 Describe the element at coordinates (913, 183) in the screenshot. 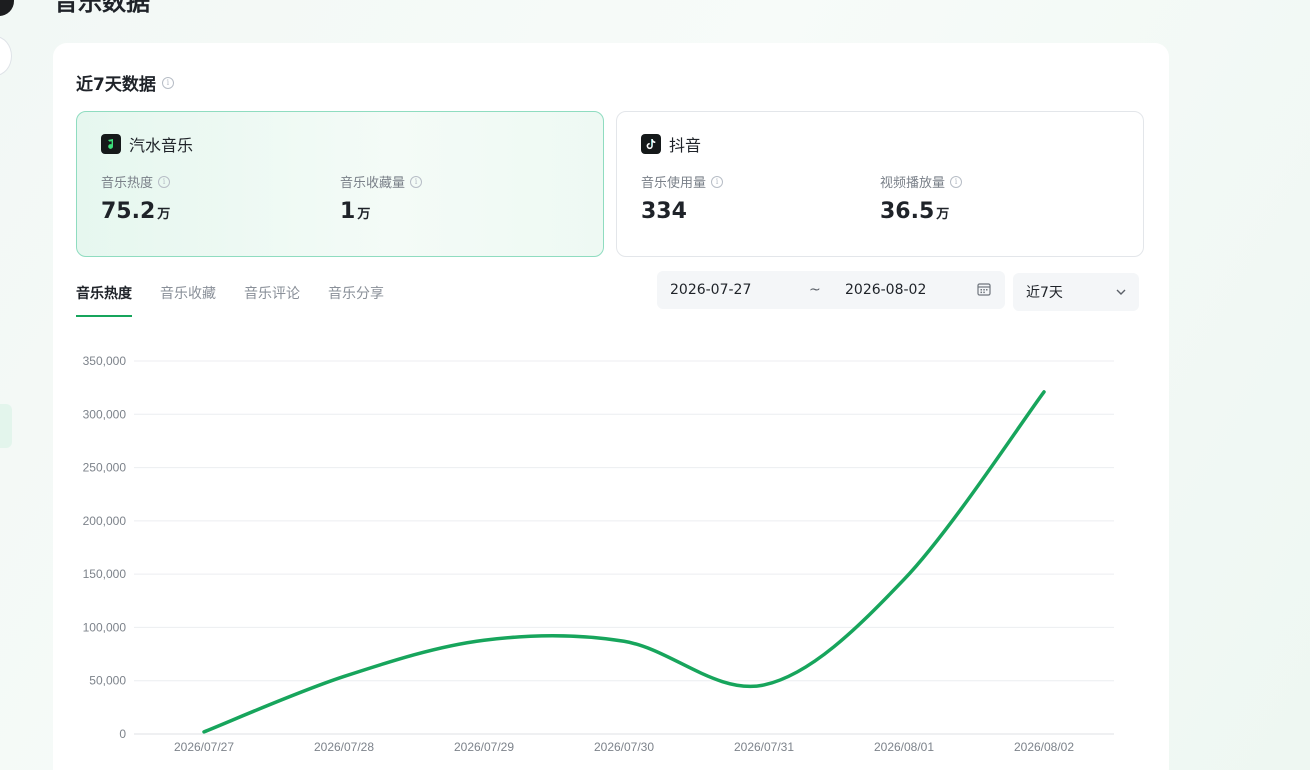

I see `metric-label: 视频播放量` at that location.